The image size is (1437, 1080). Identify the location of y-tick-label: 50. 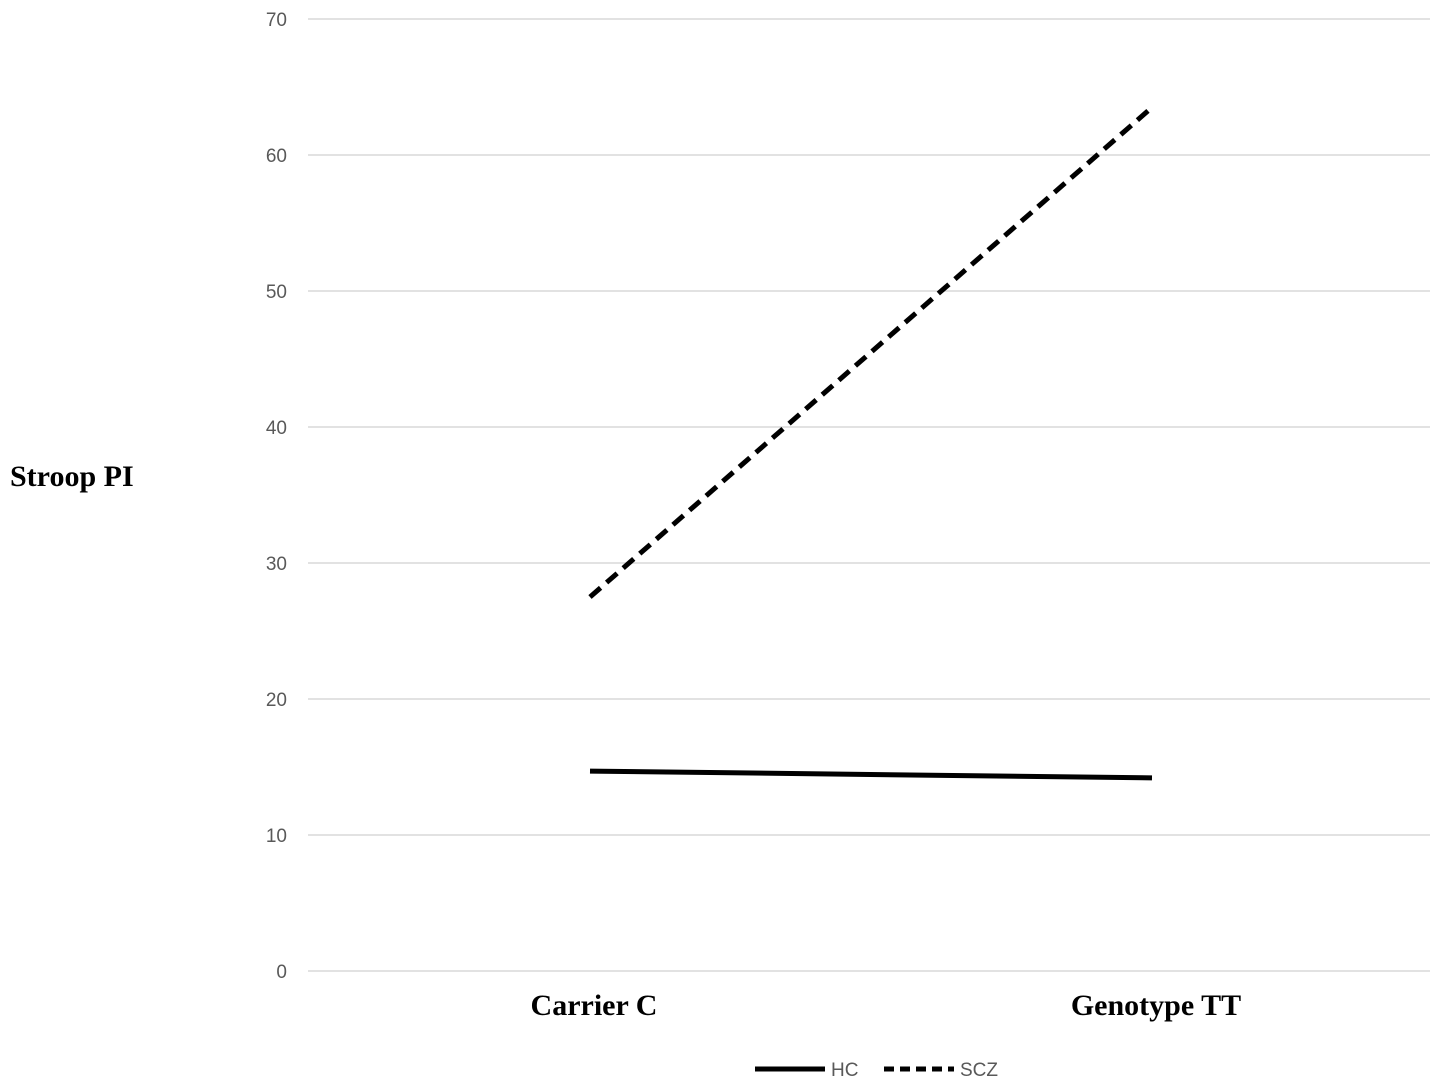
(276, 292).